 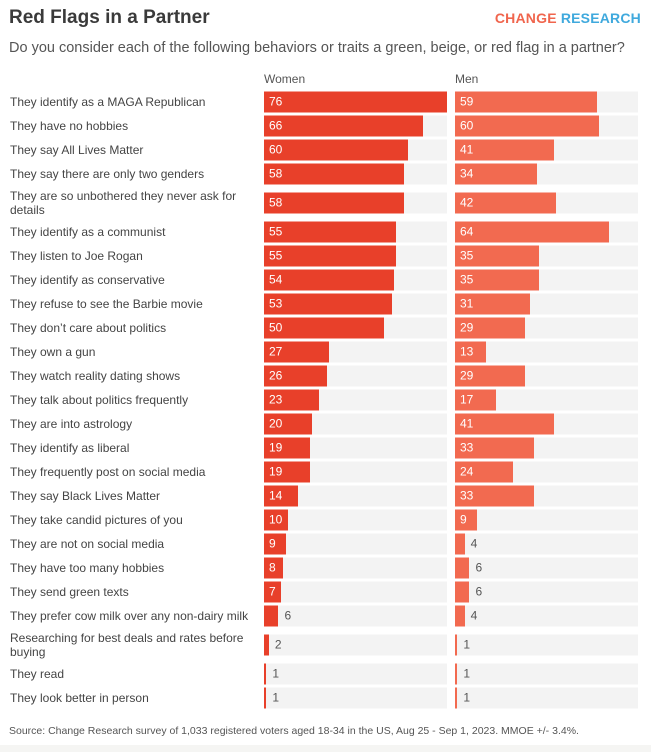 What do you see at coordinates (272, 567) in the screenshot?
I see `value-label-women: 8` at bounding box center [272, 567].